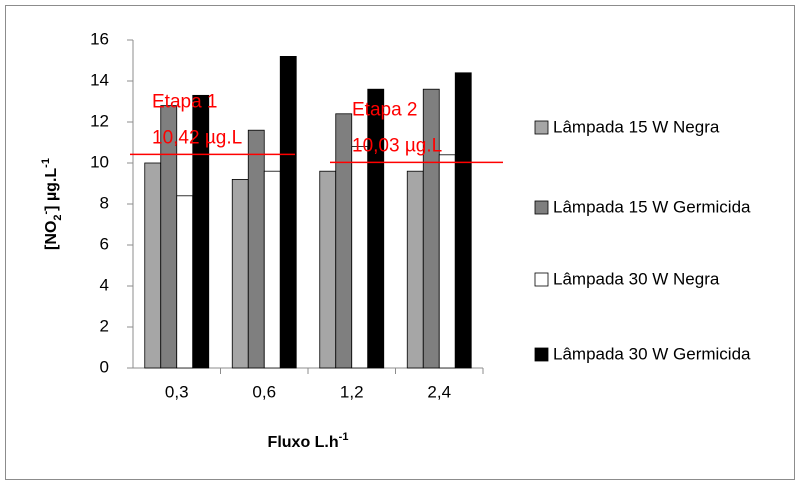 The height and width of the screenshot is (485, 801). What do you see at coordinates (104, 325) in the screenshot?
I see `y-tick-label: 2` at bounding box center [104, 325].